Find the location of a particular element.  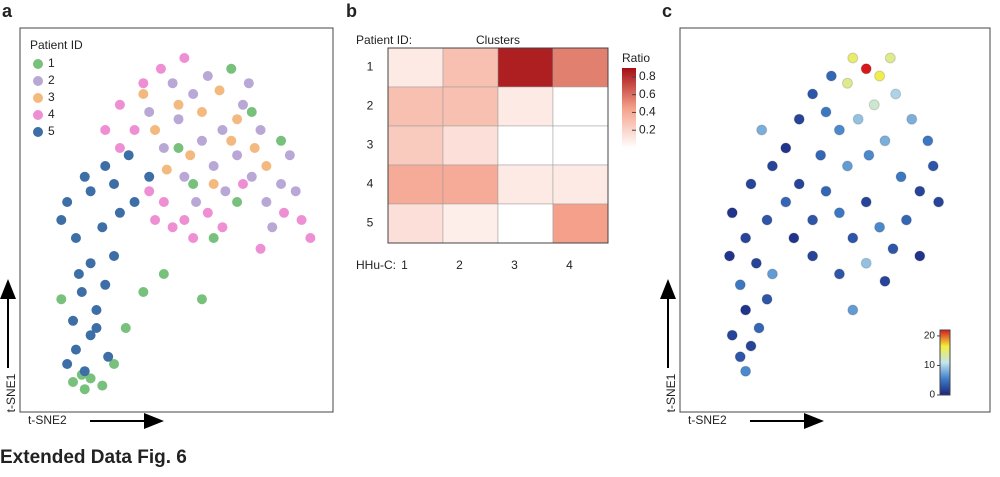

caption: Extended Data Fig. 6 is located at coordinates (93, 457).